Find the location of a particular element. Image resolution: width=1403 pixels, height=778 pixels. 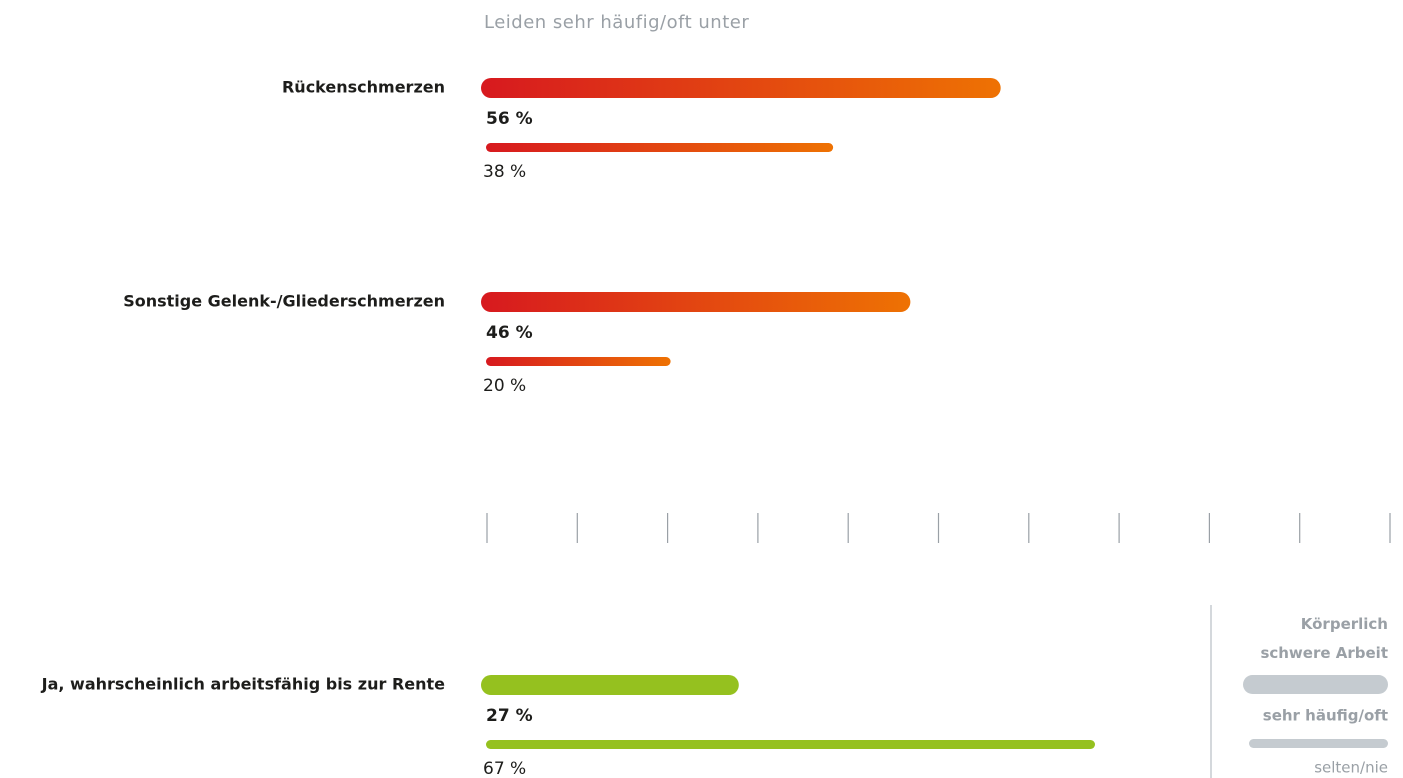

legend-title: Körperlich schwere Arbeit is located at coordinates (1324, 638).